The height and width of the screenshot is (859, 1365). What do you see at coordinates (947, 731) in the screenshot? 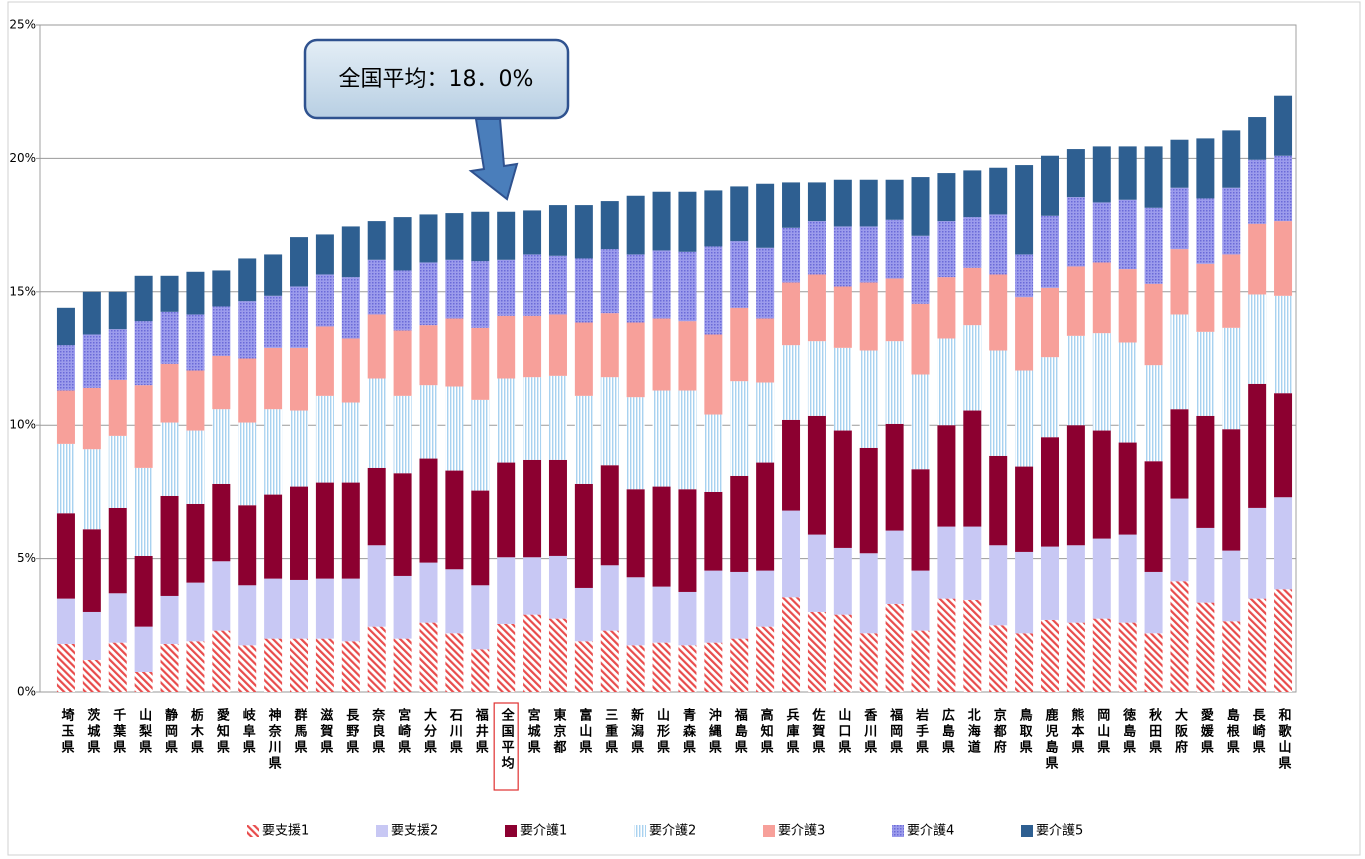
I see `x-tick-label: 広島県` at bounding box center [947, 731].